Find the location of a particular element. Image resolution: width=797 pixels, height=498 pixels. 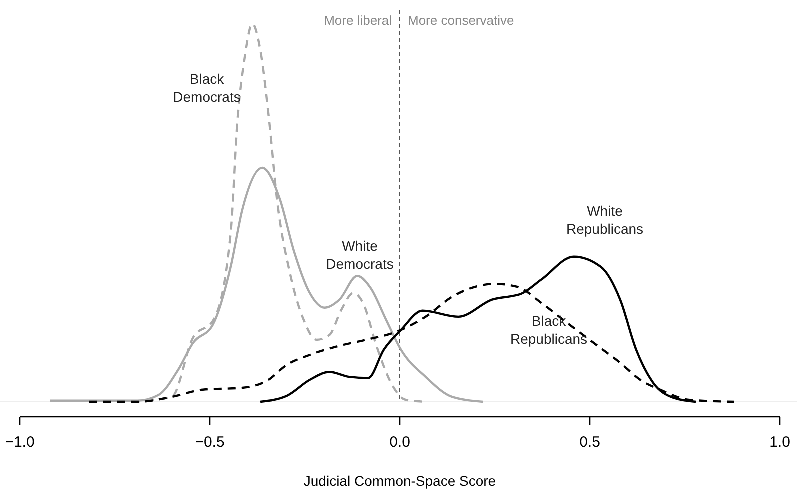

annotation: More conservative is located at coordinates (461, 20).